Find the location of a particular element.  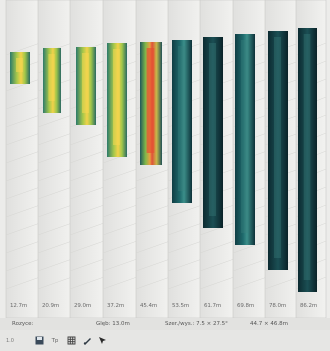

status-field-depth: Glęb: 13.0m is located at coordinates (113, 324).